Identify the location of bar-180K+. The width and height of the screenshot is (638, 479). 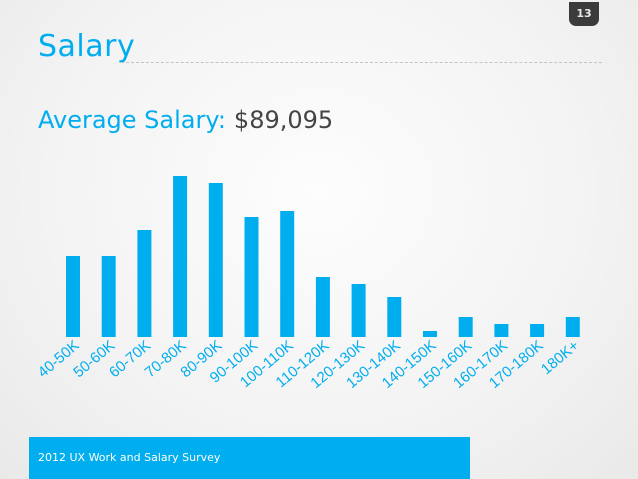
(572, 327).